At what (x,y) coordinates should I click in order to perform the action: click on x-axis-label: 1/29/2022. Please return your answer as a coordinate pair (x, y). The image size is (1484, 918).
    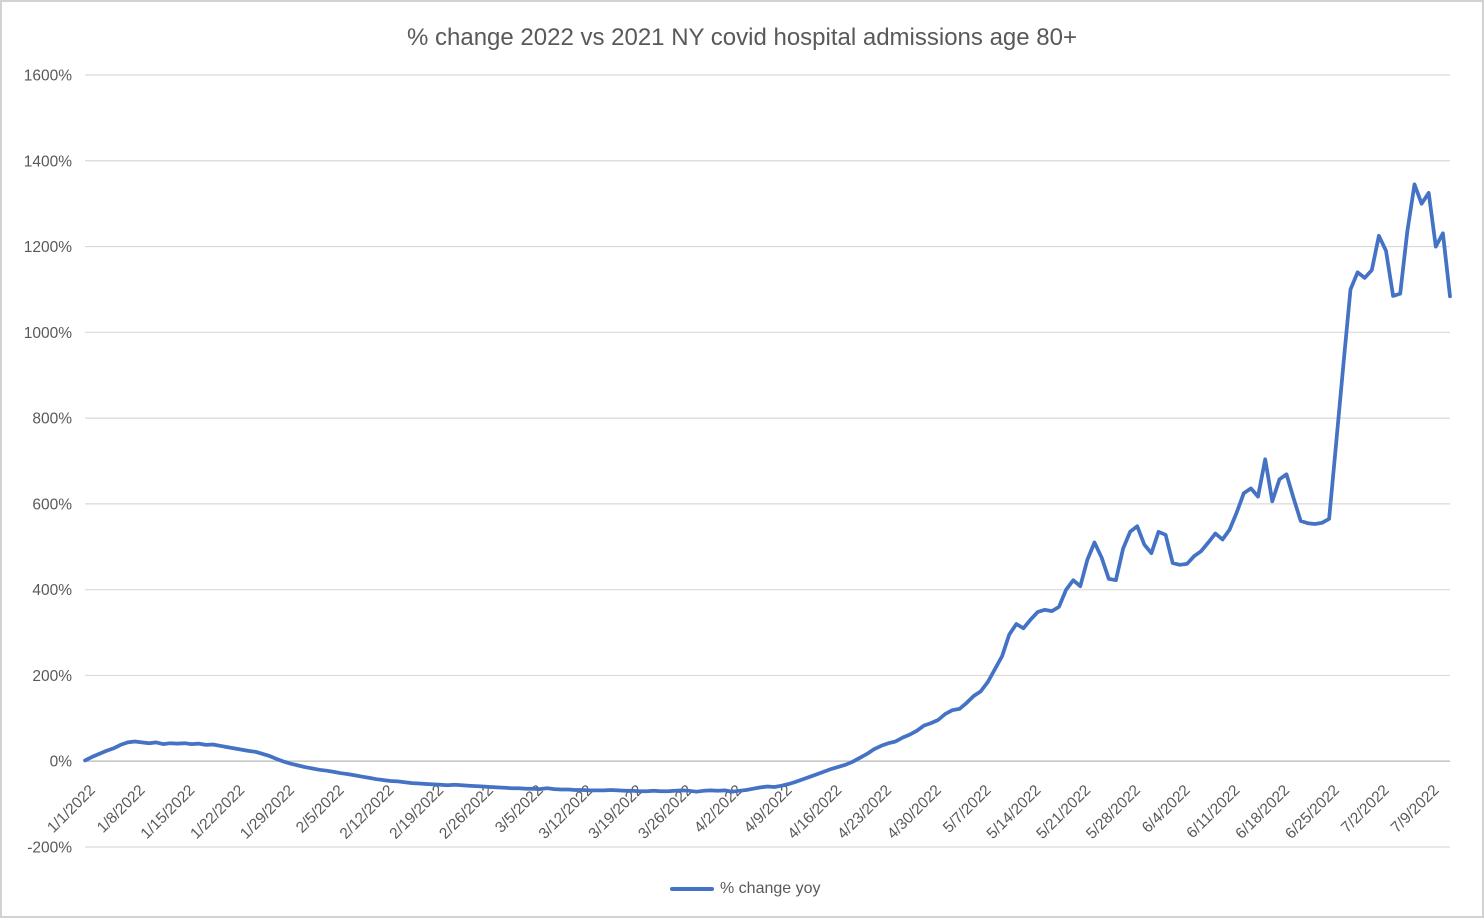
    Looking at the image, I should click on (267, 812).